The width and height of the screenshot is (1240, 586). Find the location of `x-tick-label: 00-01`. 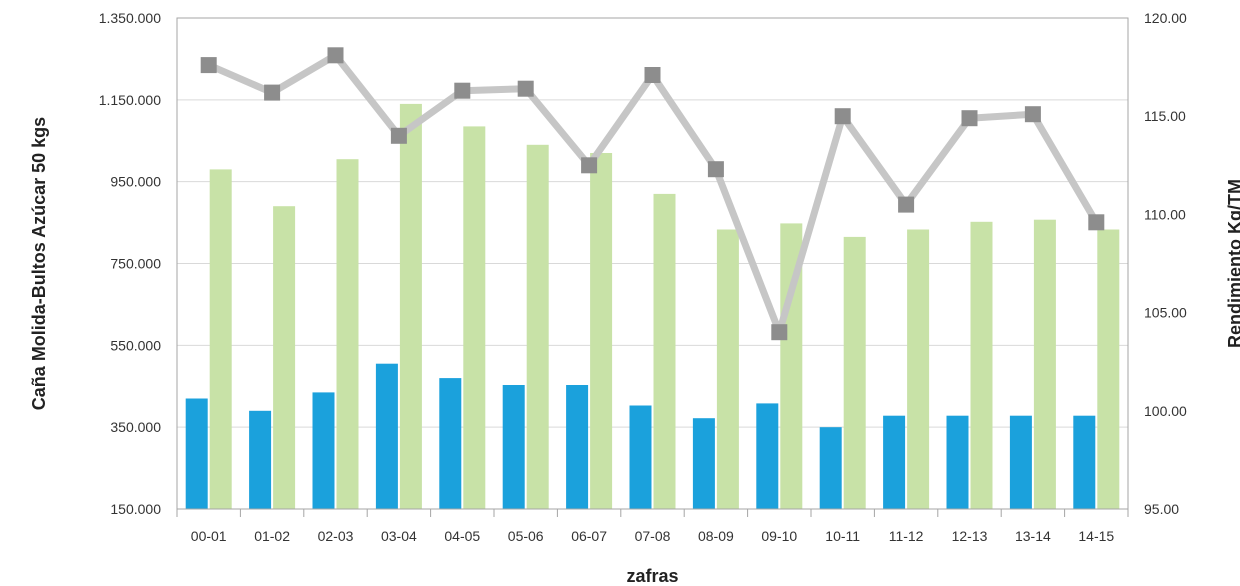

x-tick-label: 00-01 is located at coordinates (209, 536).